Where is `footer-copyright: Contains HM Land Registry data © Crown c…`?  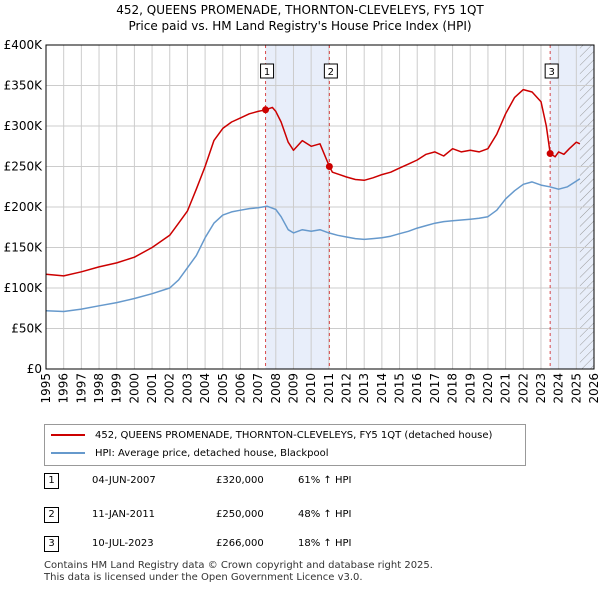 footer-copyright: Contains HM Land Registry data © Crown c… is located at coordinates (238, 565).